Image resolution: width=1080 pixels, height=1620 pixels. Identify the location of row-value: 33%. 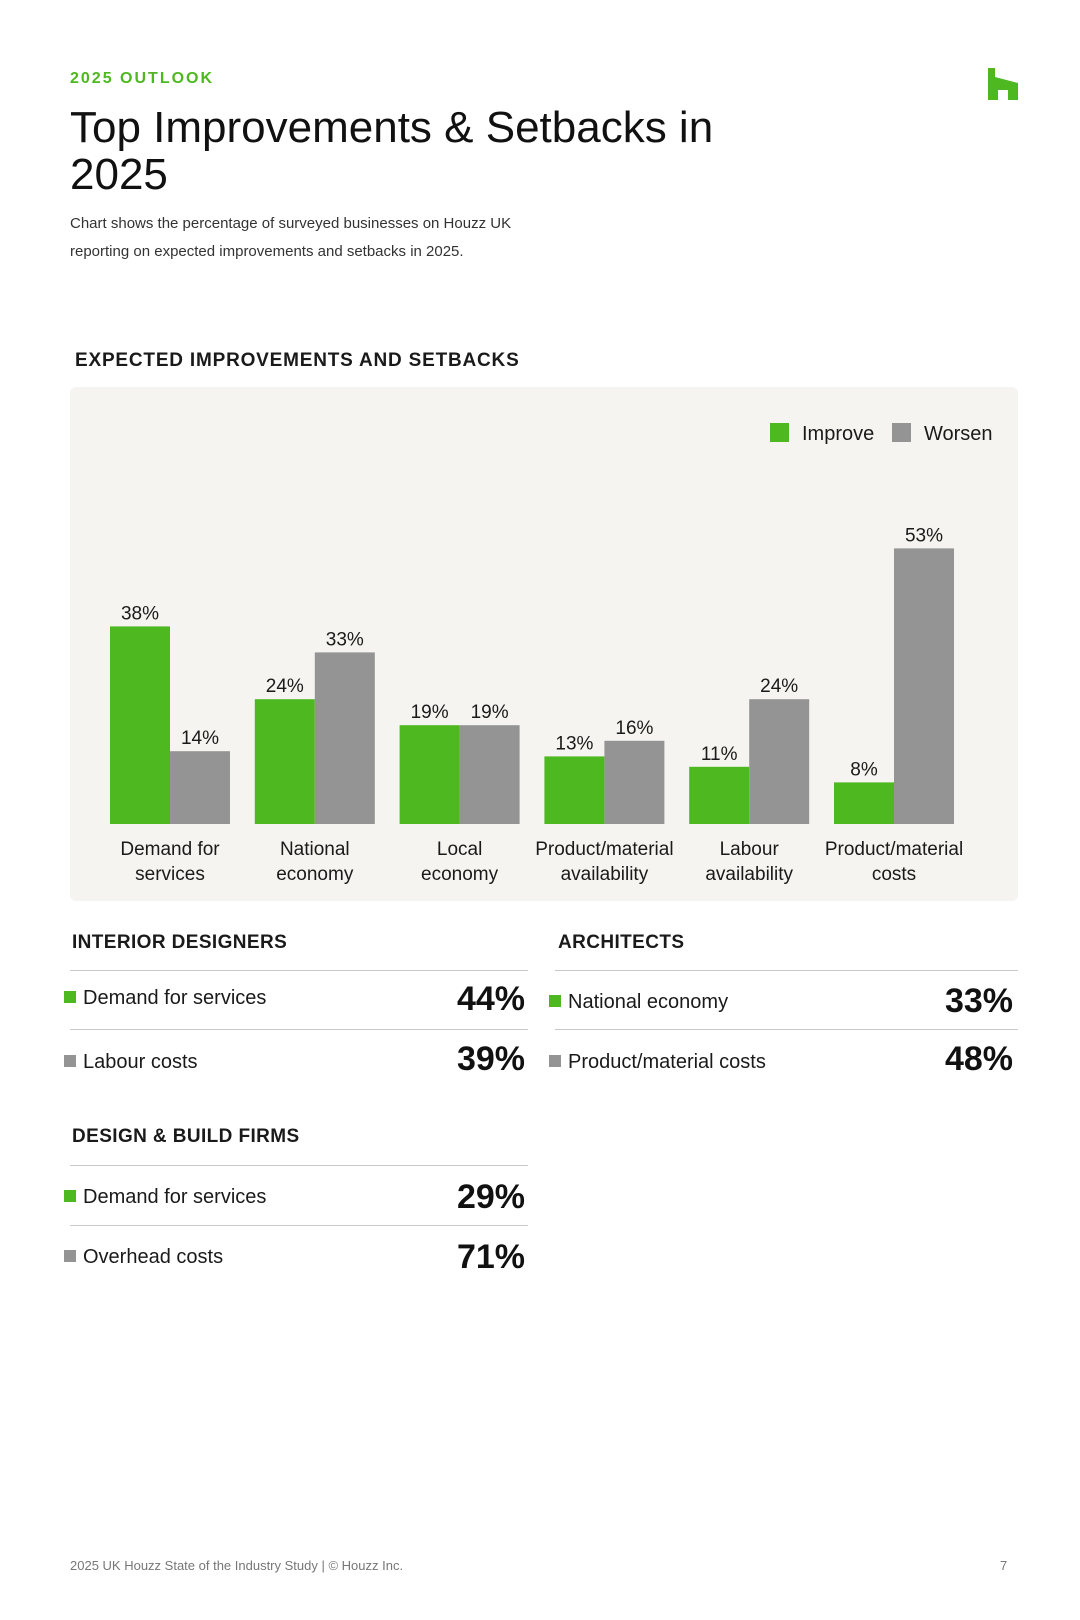
(978, 1001).